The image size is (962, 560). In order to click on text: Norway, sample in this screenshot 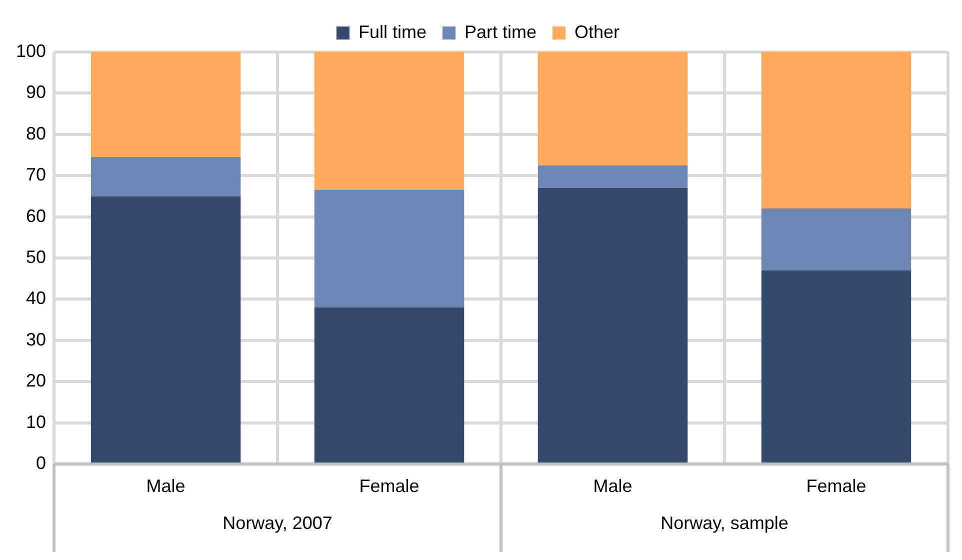, I will do `click(724, 522)`.